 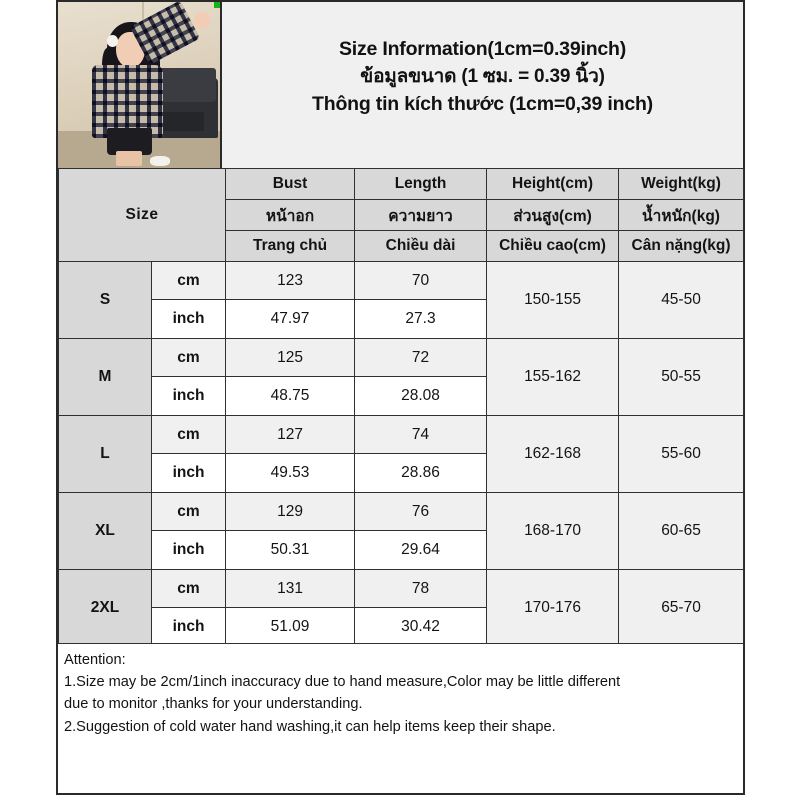 I want to click on table-row: inch 49.53 28.86, so click(x=401, y=473).